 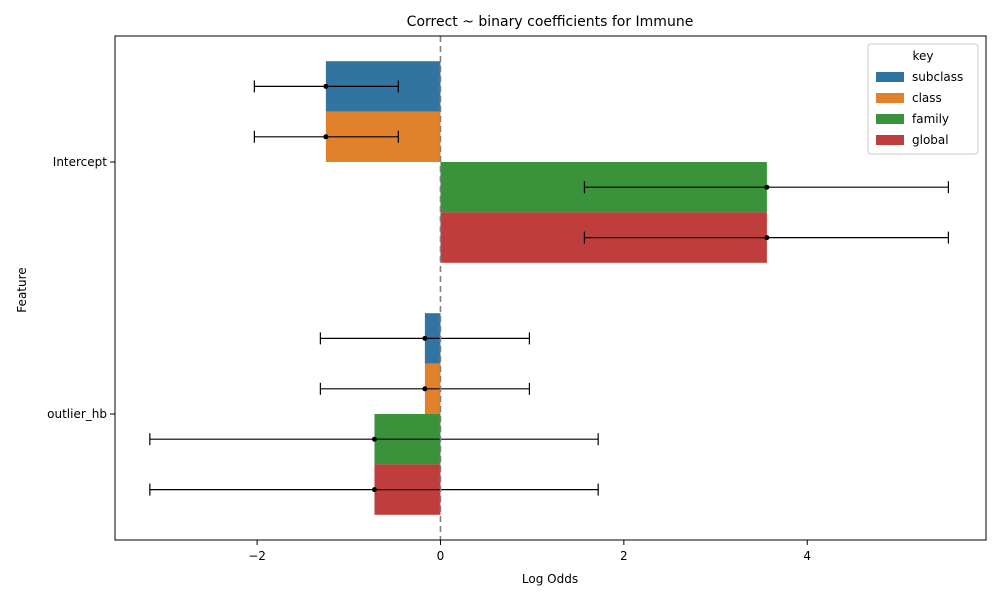 I want to click on legend-label-class: class, so click(x=927, y=98).